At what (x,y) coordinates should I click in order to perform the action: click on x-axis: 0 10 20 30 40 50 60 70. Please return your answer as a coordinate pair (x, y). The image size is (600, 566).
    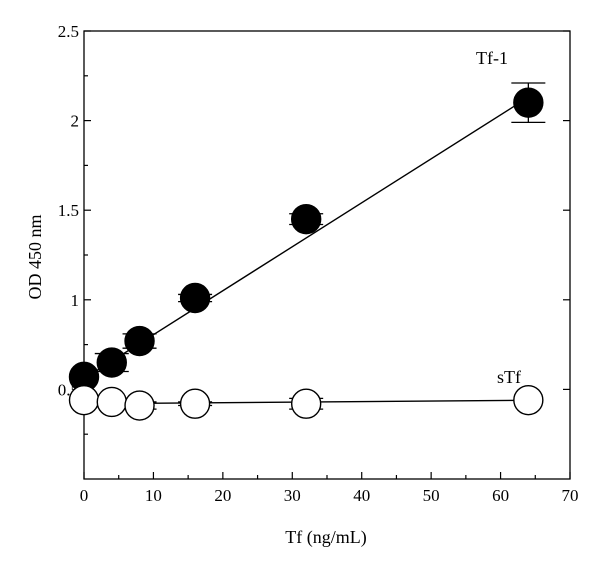
    Looking at the image, I should click on (329, 488).